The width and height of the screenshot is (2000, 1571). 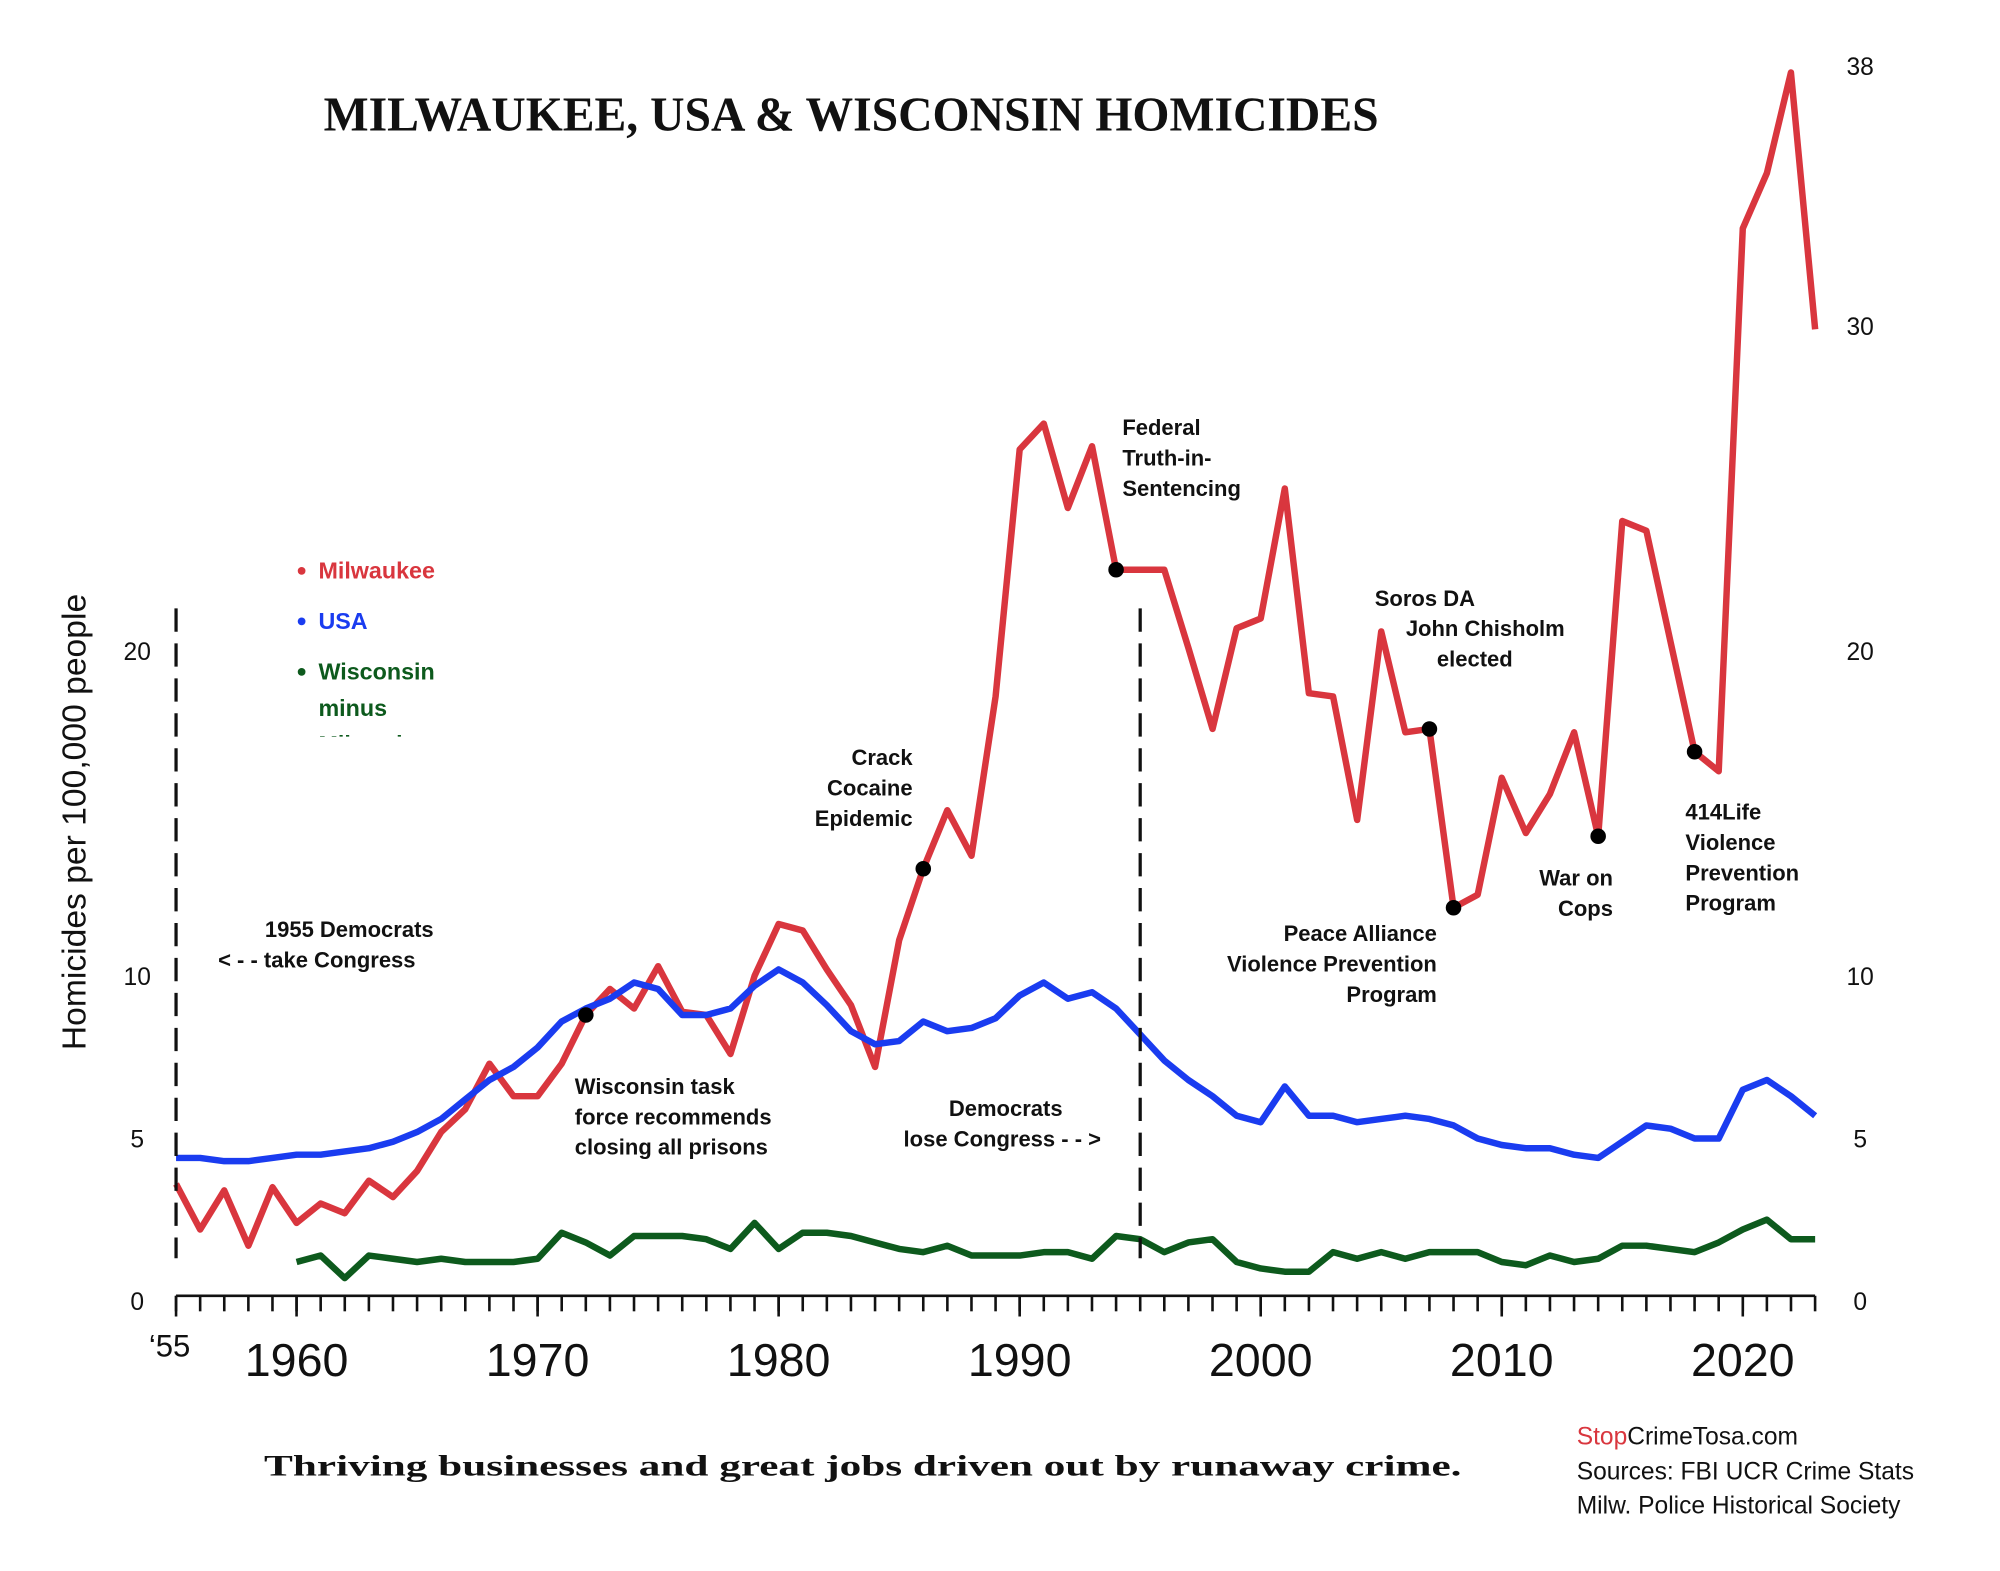 What do you see at coordinates (864, 818) in the screenshot?
I see `annotation-text: Epidemic` at bounding box center [864, 818].